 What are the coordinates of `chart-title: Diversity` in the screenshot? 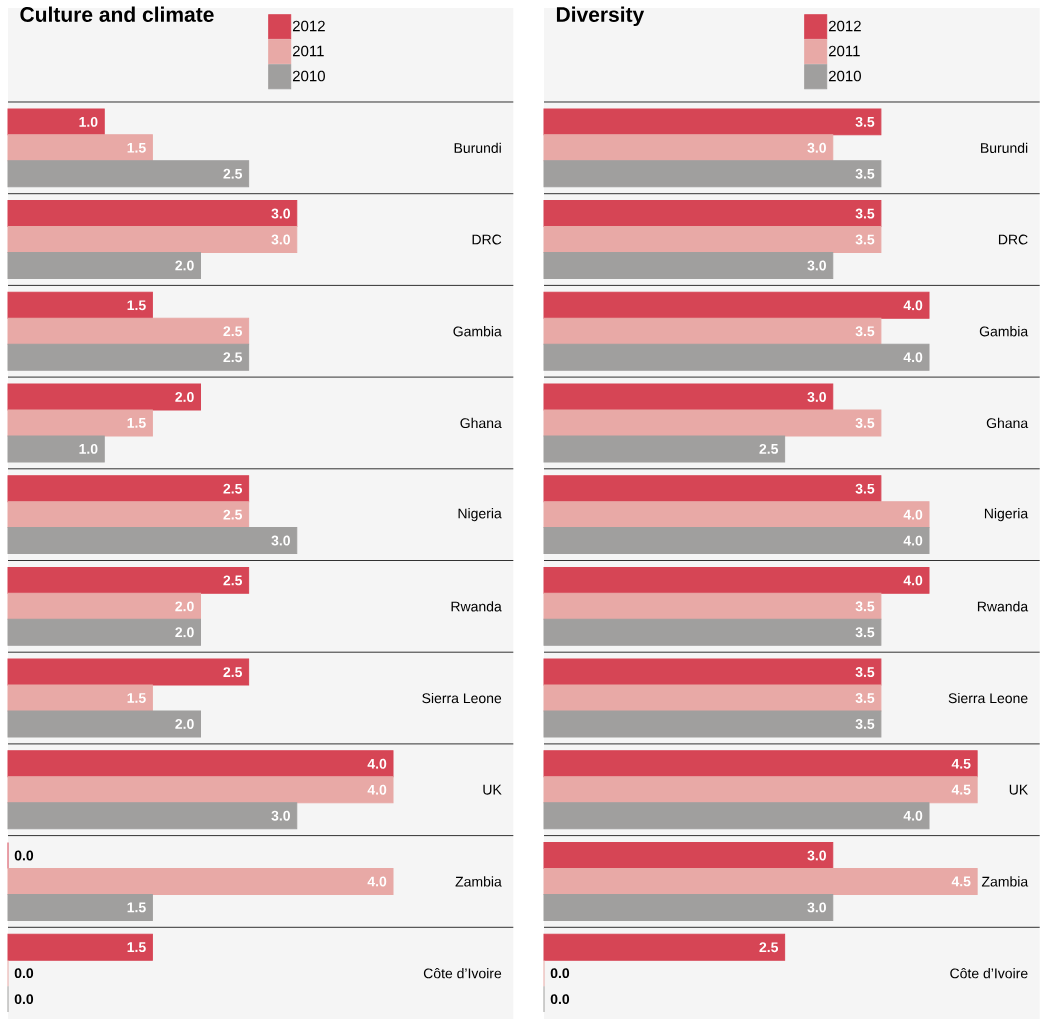 It's located at (600, 16).